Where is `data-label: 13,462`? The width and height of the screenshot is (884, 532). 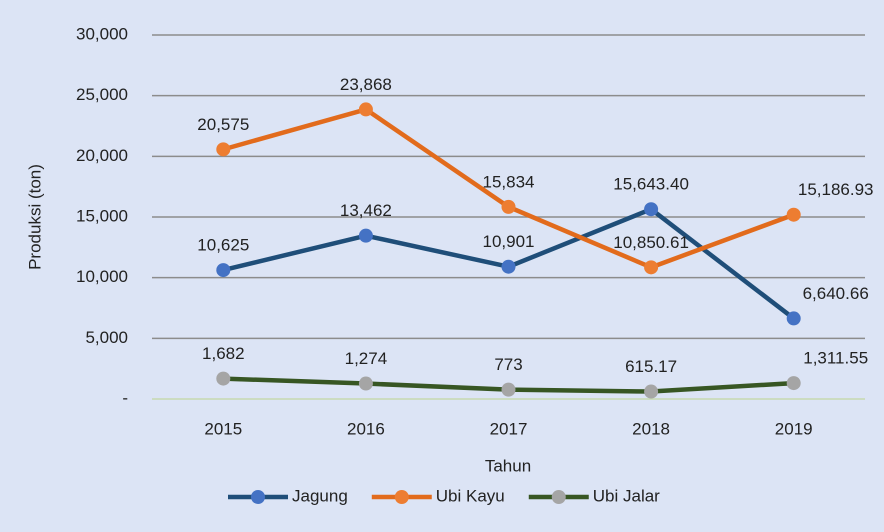
data-label: 13,462 is located at coordinates (366, 210).